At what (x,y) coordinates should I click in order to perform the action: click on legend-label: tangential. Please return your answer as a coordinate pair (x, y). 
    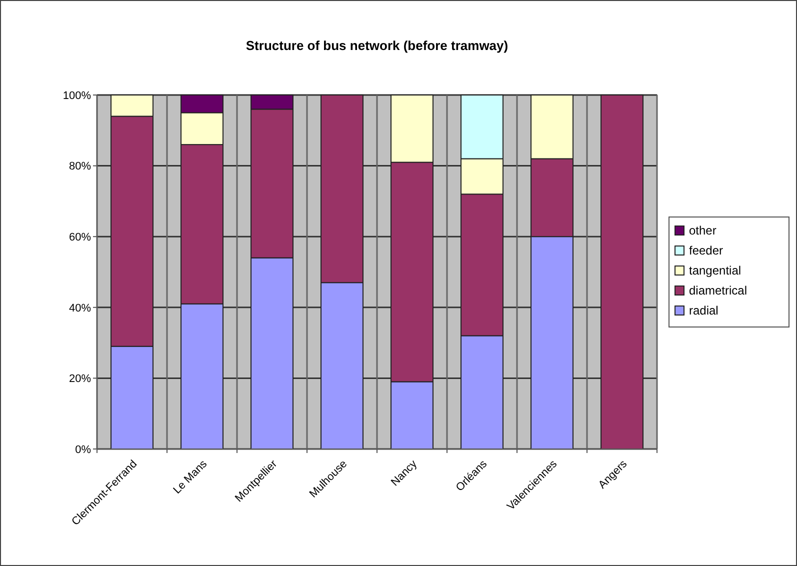
    Looking at the image, I should click on (715, 271).